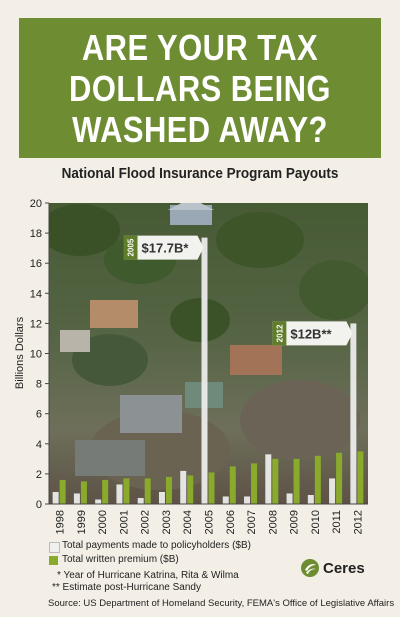 This screenshot has width=400, height=617. I want to click on y-axis-label: Billions Dollars, so click(20, 352).